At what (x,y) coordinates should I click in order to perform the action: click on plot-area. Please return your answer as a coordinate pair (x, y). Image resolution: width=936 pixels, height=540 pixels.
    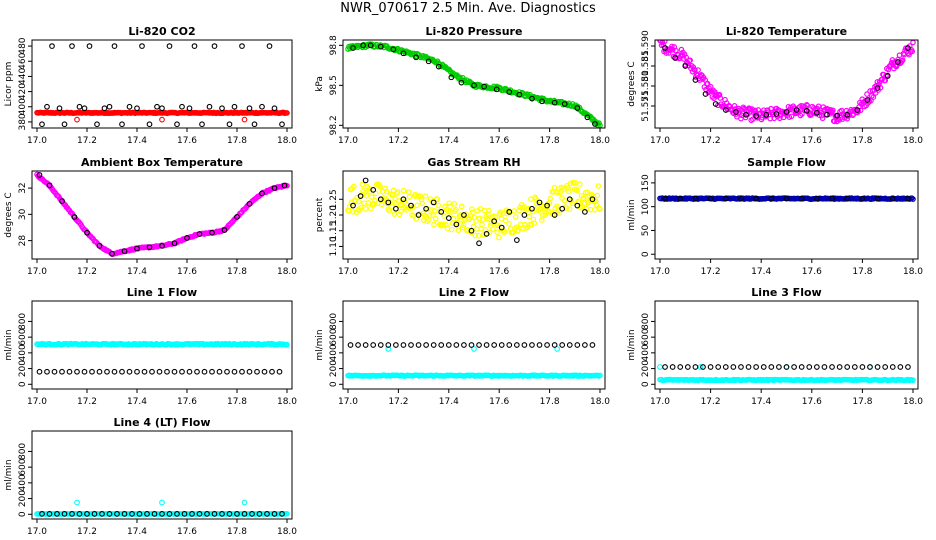
    Looking at the image, I should click on (786, 374).